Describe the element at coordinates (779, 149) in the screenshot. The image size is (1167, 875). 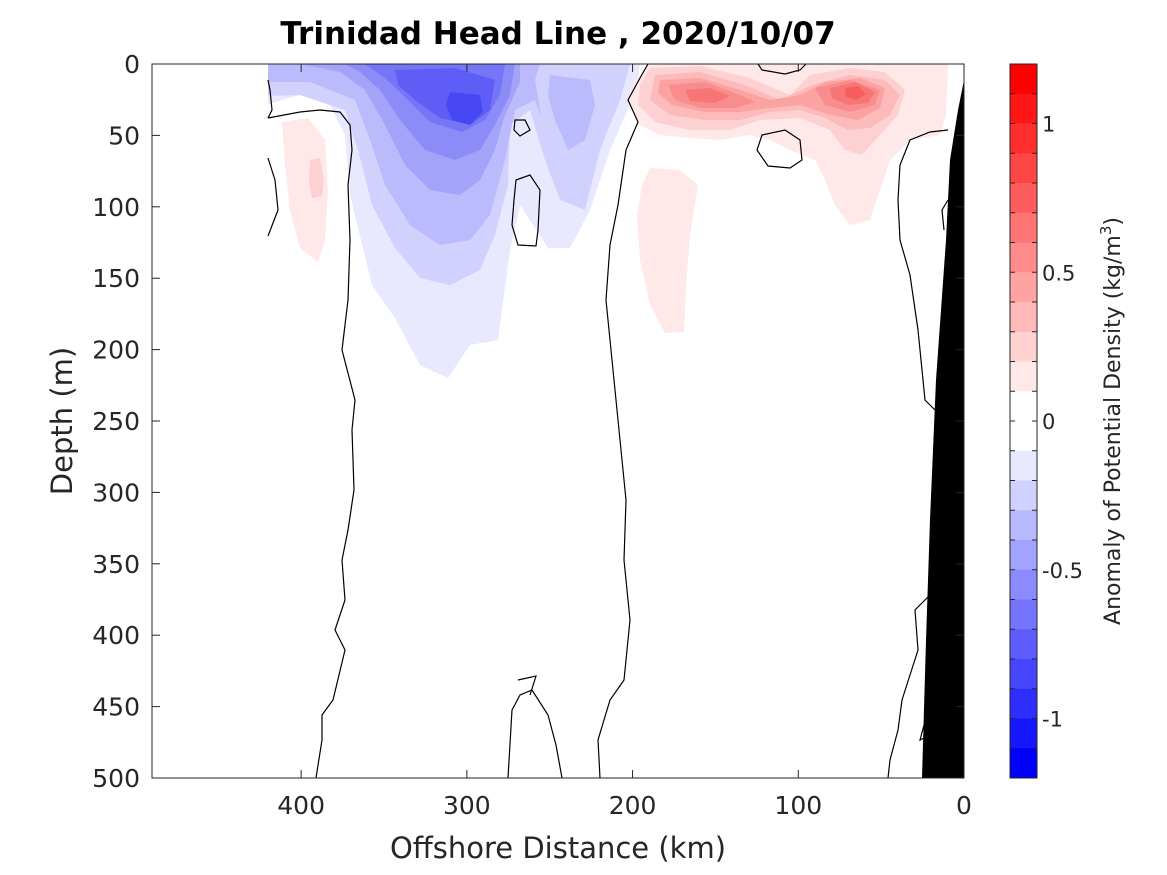
I see `zero-contour-east-loop` at that location.